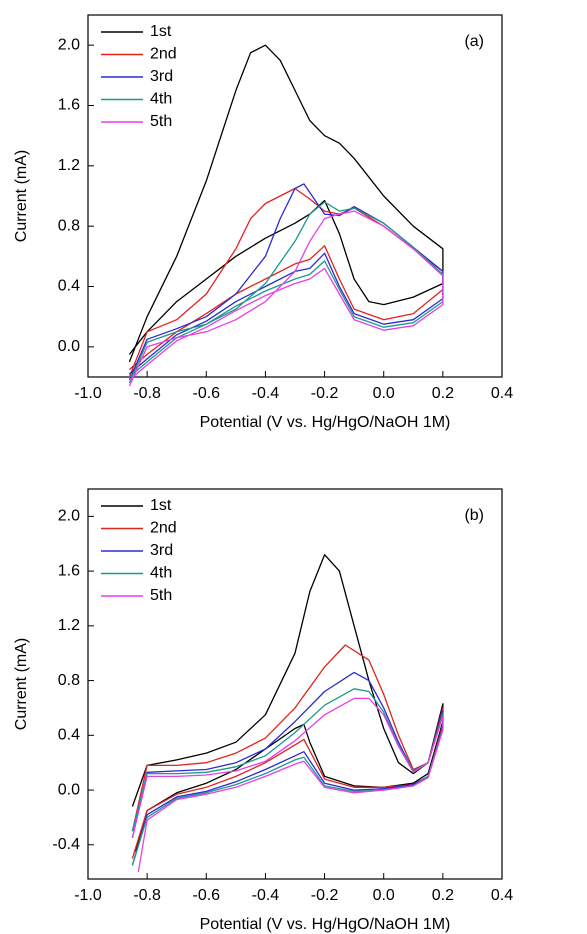  What do you see at coordinates (474, 41) in the screenshot?
I see `panel-label: (a)` at bounding box center [474, 41].